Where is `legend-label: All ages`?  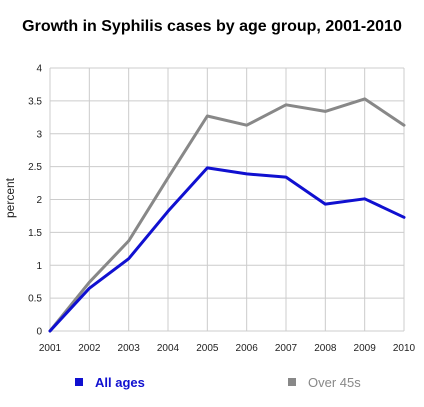 legend-label: All ages is located at coordinates (120, 382).